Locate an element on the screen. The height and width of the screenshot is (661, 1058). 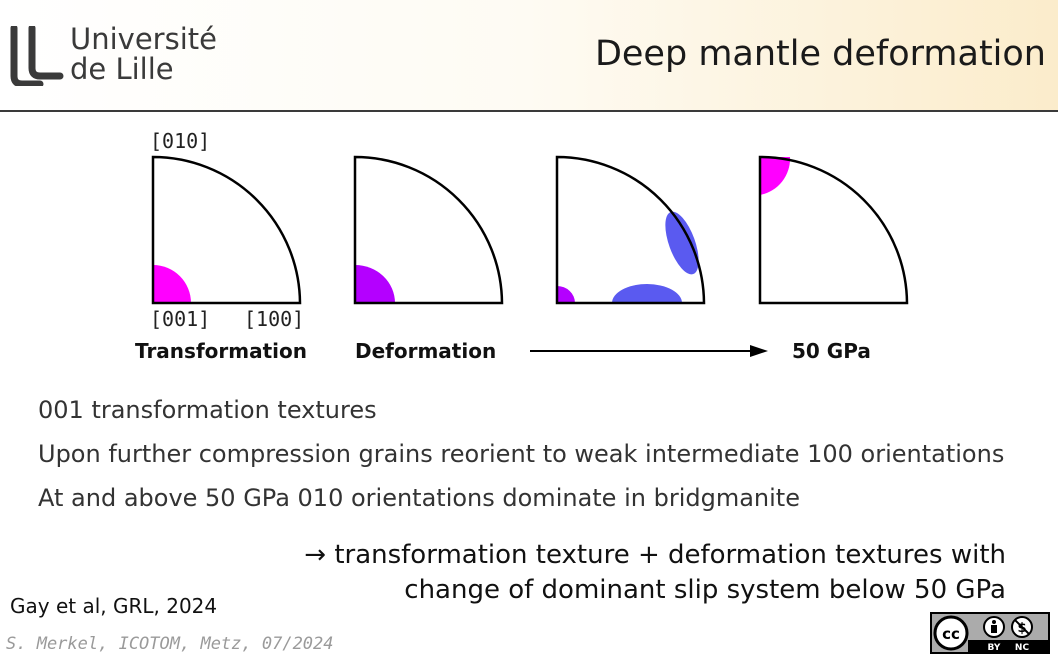
label-deformation: Deformation is located at coordinates (425, 351).